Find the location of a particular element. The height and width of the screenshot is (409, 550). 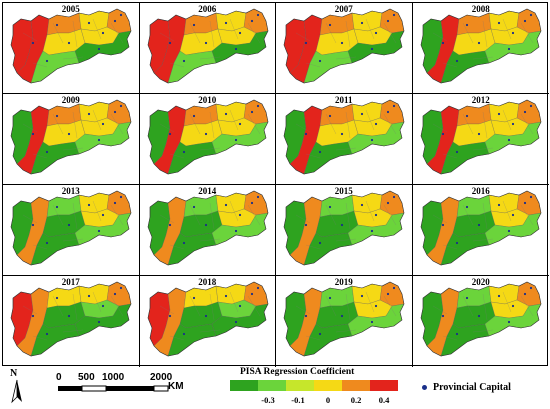

capital-label: Provincial Capital is located at coordinates (472, 387).